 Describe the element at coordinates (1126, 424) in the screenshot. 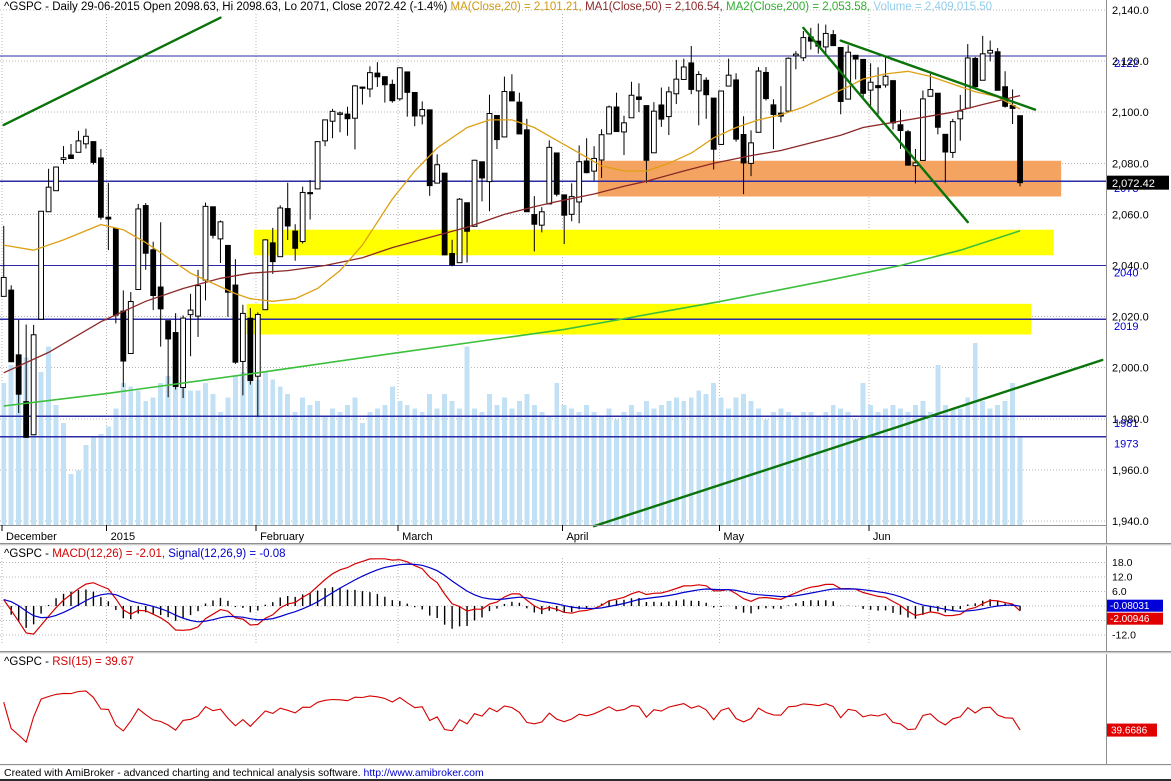

I see `svg-text: 1981` at that location.